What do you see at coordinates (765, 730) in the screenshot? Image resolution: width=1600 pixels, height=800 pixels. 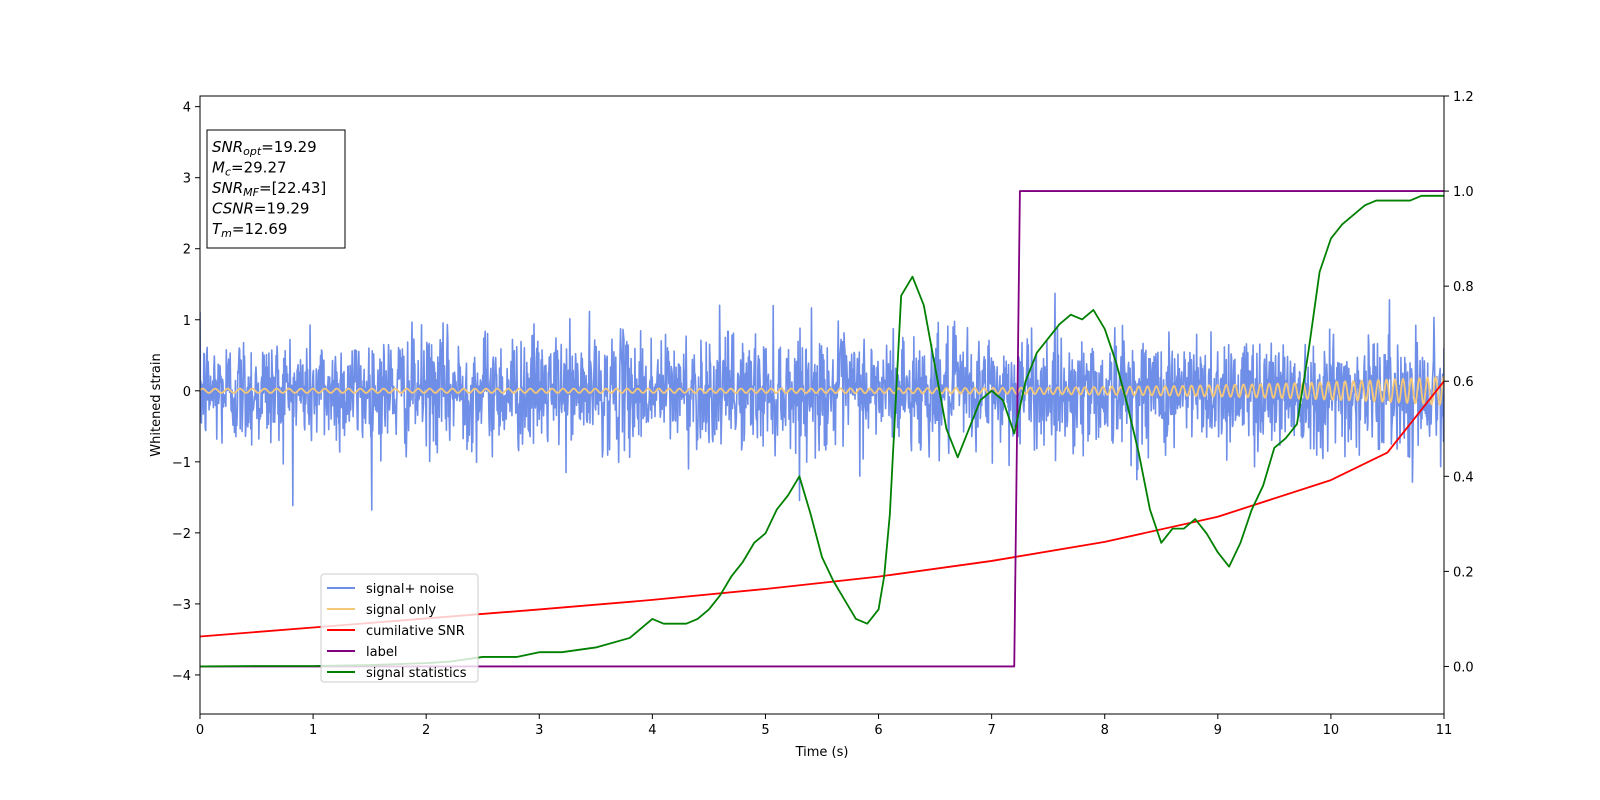 I see `x-tick-label: 5` at bounding box center [765, 730].